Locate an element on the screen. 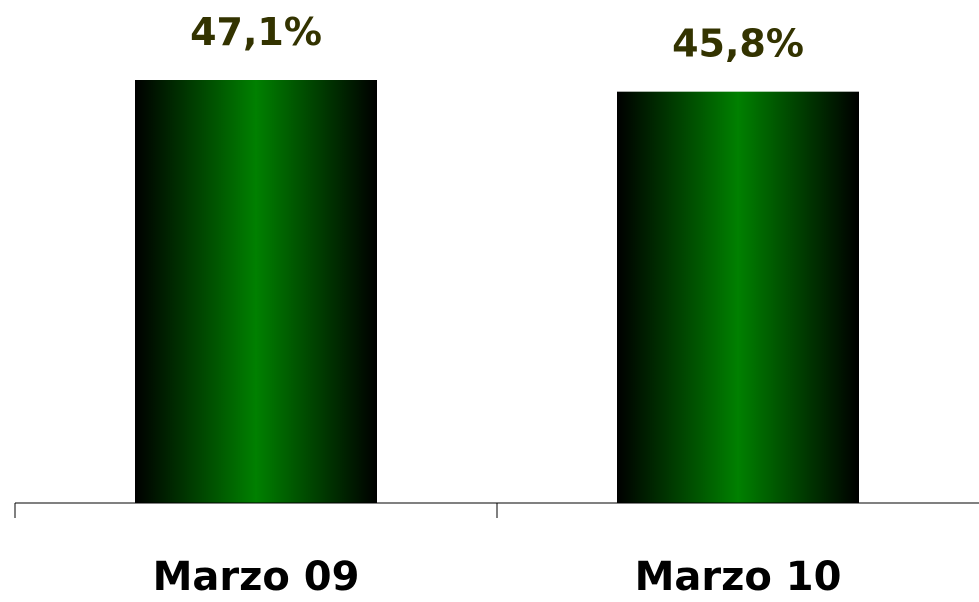  category-label-1: Marzo 09 is located at coordinates (256, 577).